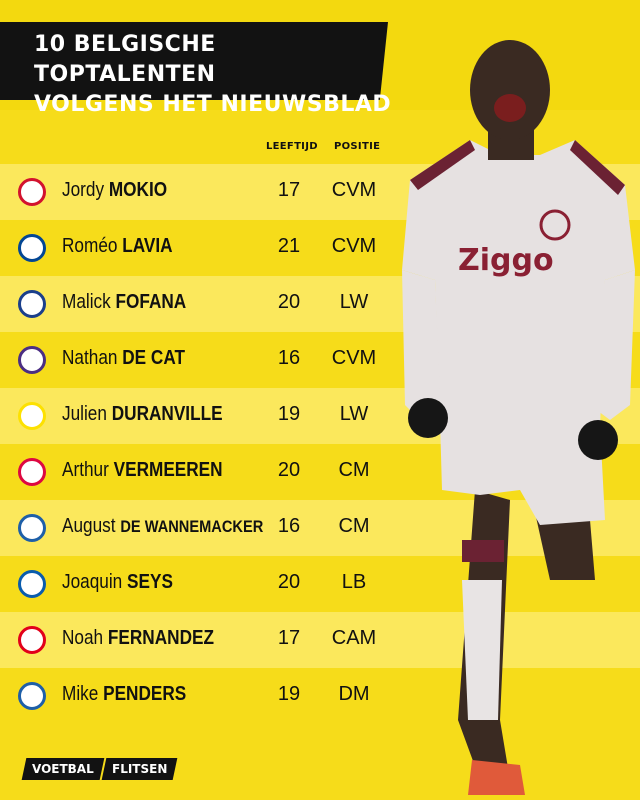 This screenshot has height=800, width=640. I want to click on title-line-1: 10 BELGISCHE TOPTALENTEN, so click(125, 59).